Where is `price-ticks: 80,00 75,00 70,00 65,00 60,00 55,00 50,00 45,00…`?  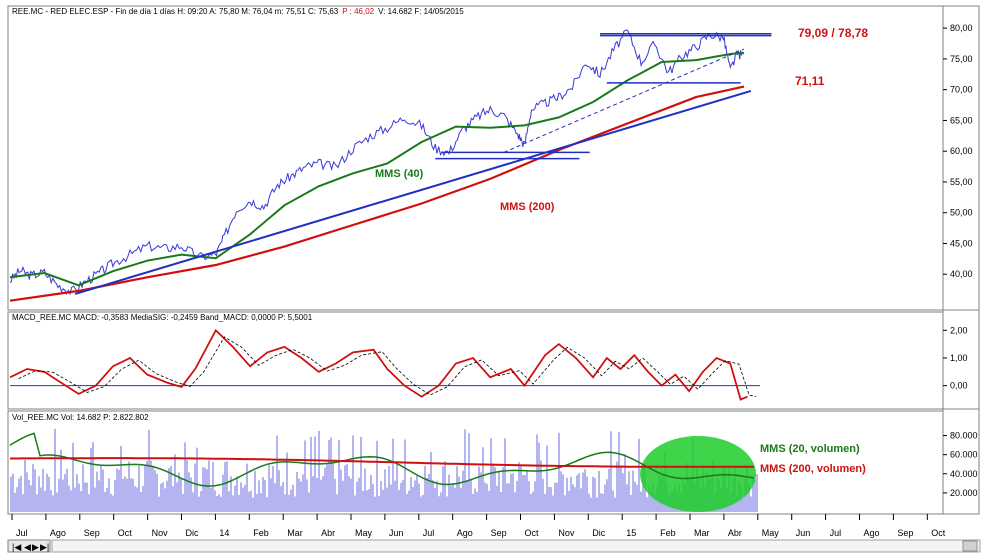 price-ticks: 80,00 75,00 70,00 65,00 60,00 55,00 50,00 45,00… is located at coordinates (958, 151).